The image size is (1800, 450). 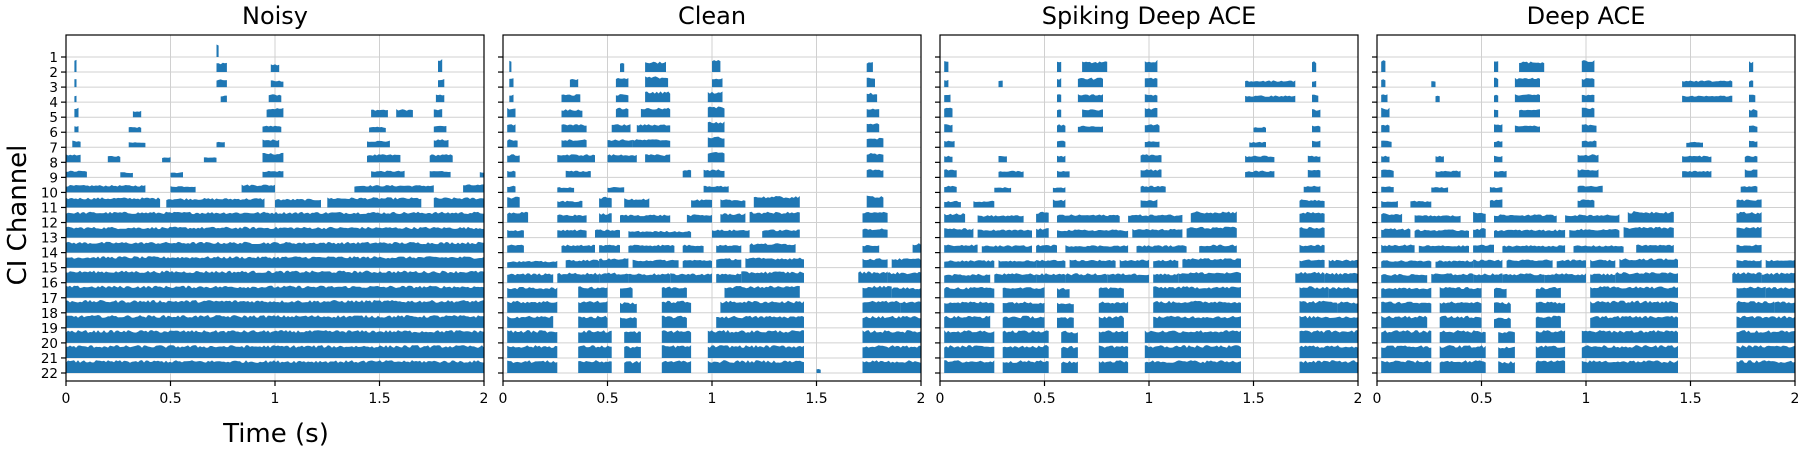 I want to click on x-tick-label: 1, so click(x=1586, y=399).